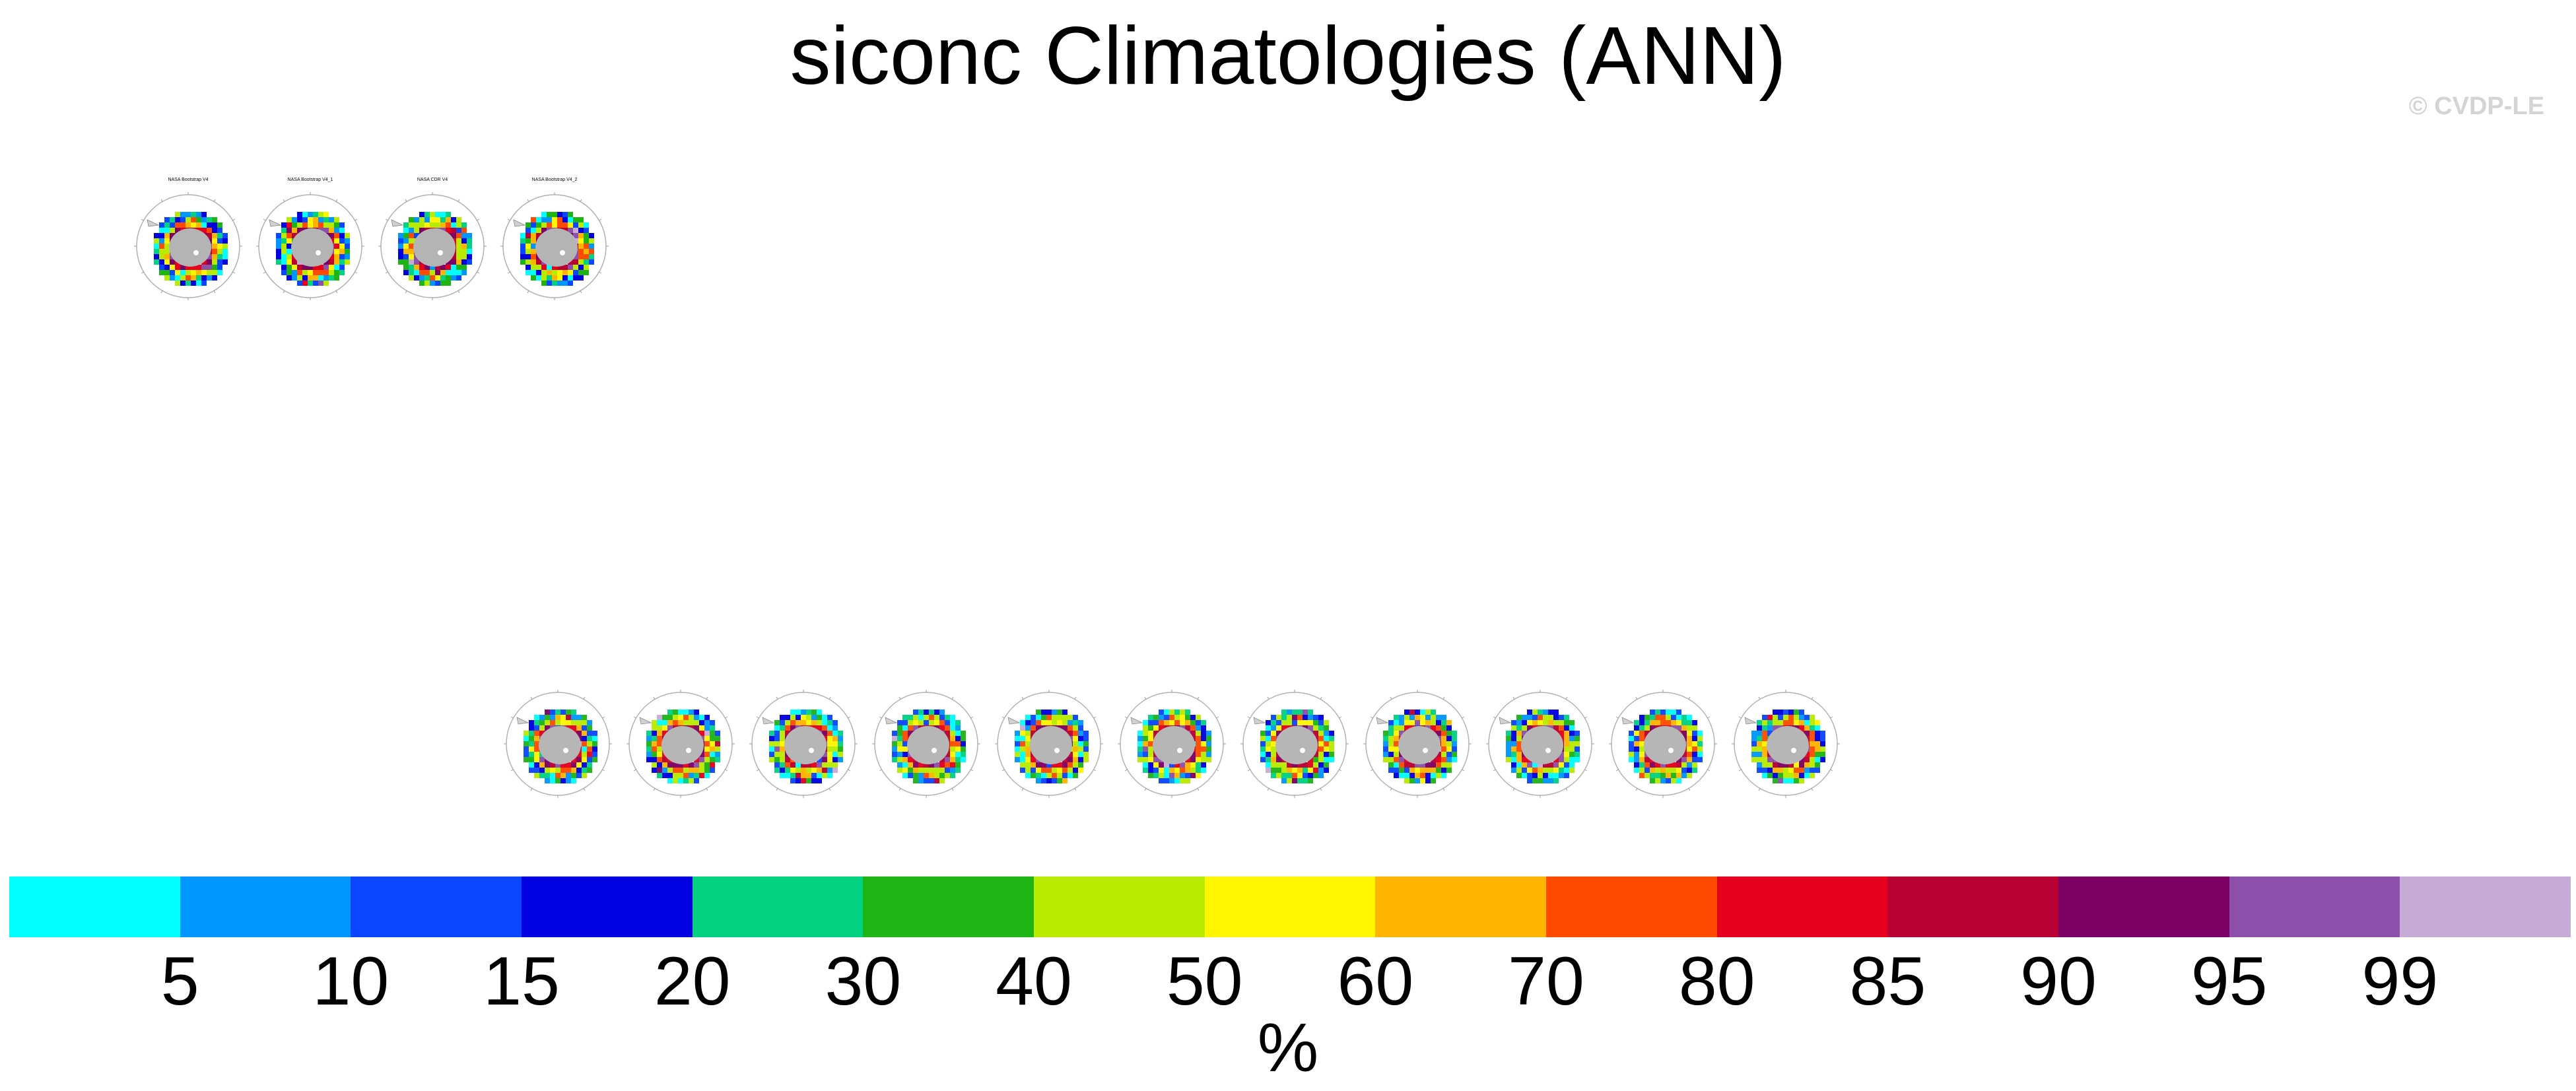 This screenshot has width=2576, height=1091. I want to click on observation-panel: NASA CDR V4, so click(432, 243).